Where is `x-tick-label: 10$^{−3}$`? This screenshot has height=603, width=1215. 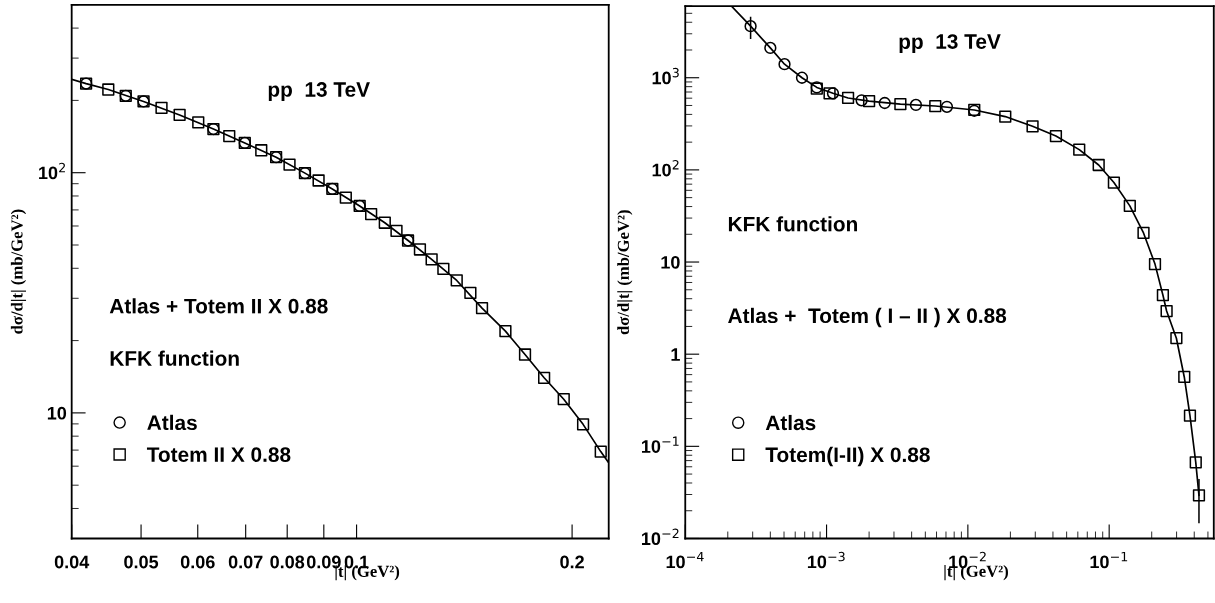 x-tick-label: 10$^{−3}$ is located at coordinates (826, 560).